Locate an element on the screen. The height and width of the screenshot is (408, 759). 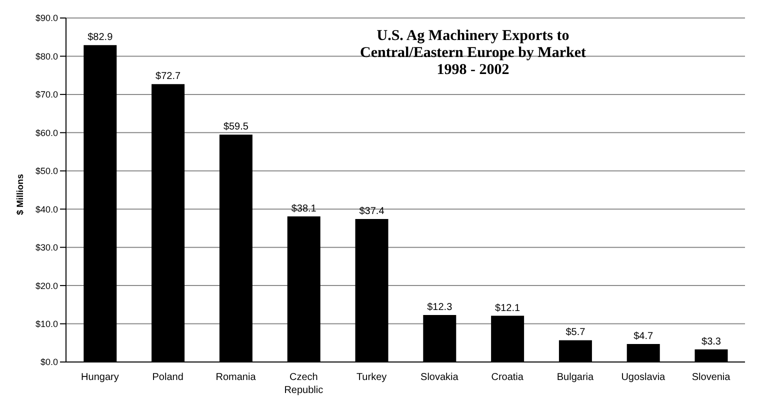
y-tick-label: $40.0 is located at coordinates (46, 209).